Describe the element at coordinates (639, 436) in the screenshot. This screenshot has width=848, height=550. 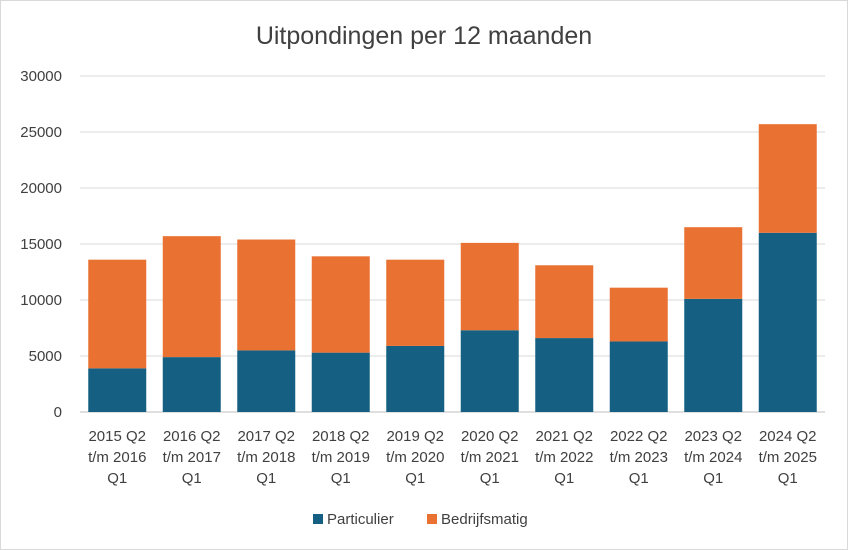
I see `x-category-label: 2022 Q2` at that location.